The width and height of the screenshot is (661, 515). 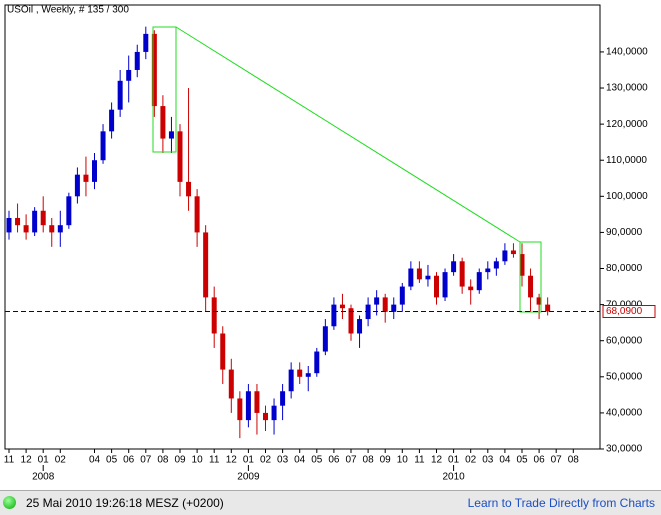 What do you see at coordinates (624, 311) in the screenshot?
I see `current-price-label: 68,0900` at bounding box center [624, 311].